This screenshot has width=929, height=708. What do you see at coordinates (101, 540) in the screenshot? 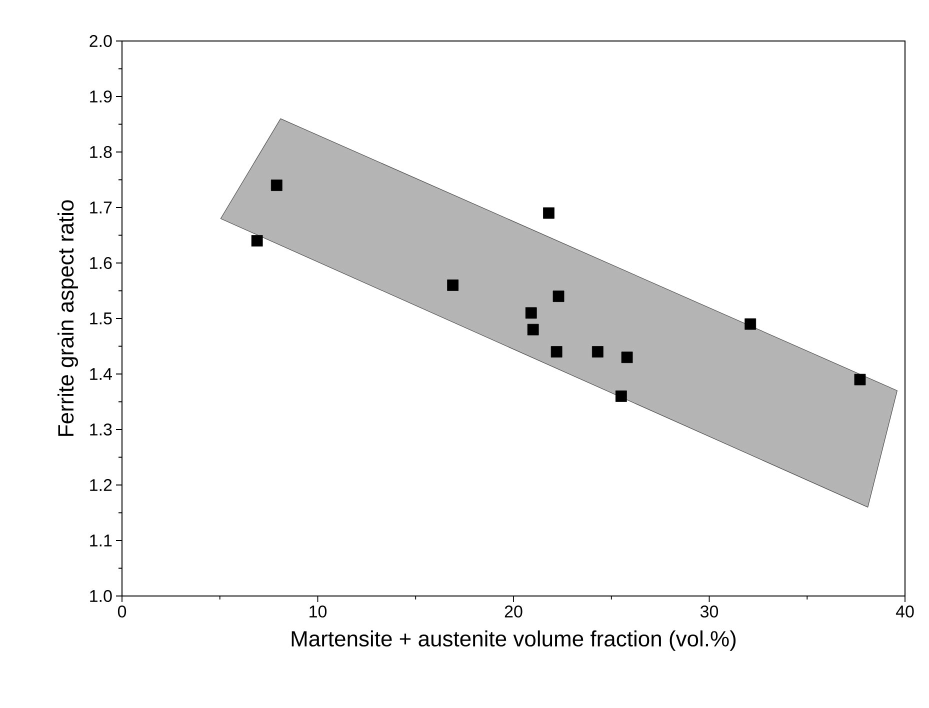
I see `y-tick-label: 1.1` at bounding box center [101, 540].